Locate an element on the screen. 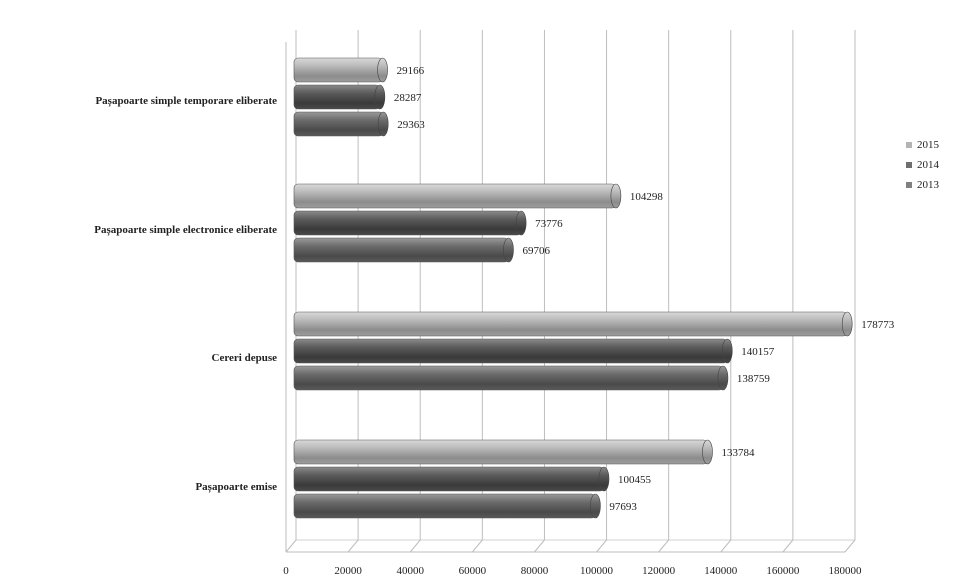 The image size is (967, 581). x-tick-label: 80000 is located at coordinates (535, 571).